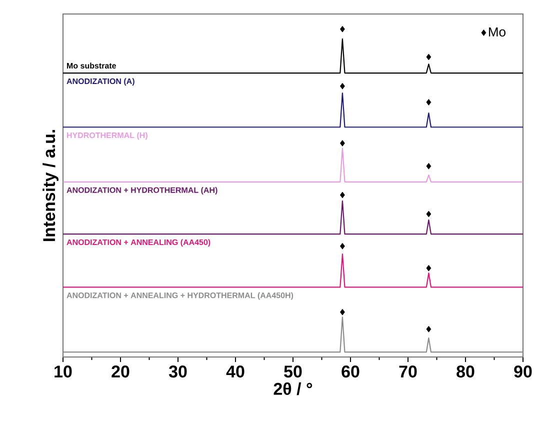  I want to click on text: ANODIZATION + ANNEALING + HYDROTHERMAL (AA450H), so click(180, 296).